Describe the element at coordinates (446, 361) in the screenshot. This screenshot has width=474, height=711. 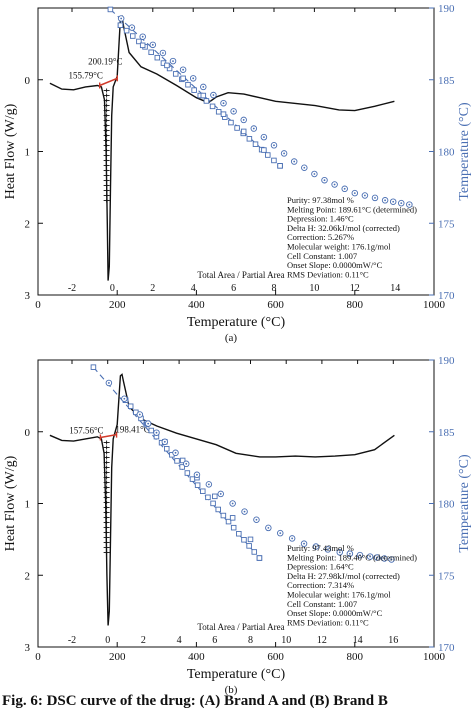
I see `y2-tick-label-b: 190` at that location.